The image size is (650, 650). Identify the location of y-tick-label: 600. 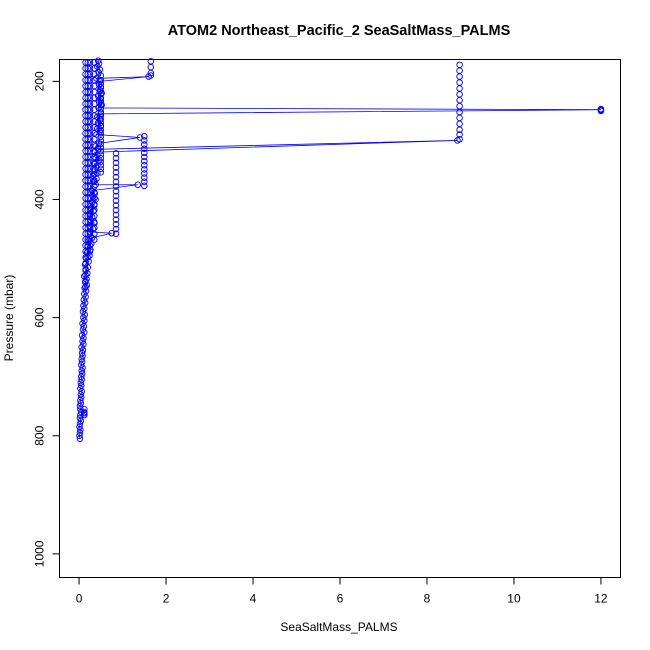
(40, 317).